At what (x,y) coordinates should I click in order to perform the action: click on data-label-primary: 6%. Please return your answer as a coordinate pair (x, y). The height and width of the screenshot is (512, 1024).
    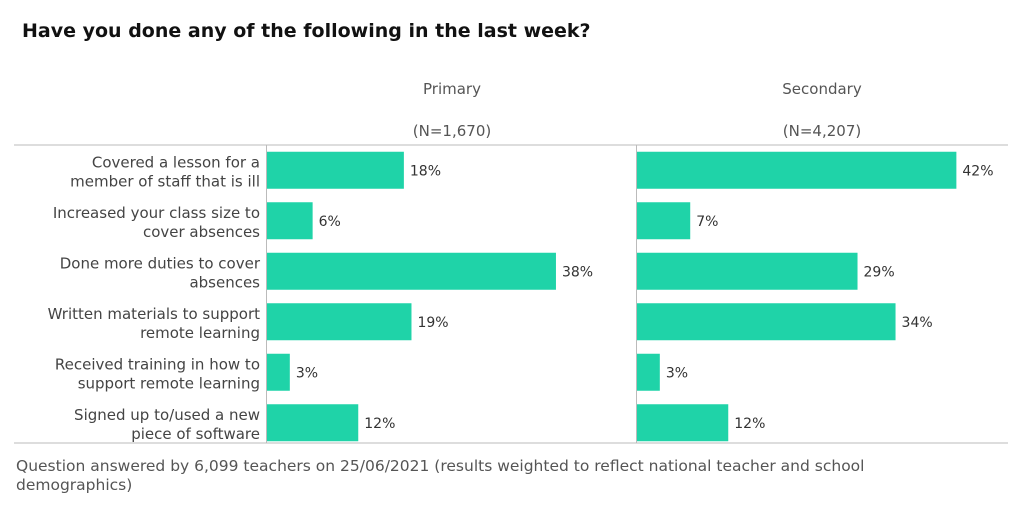
    Looking at the image, I should click on (330, 222).